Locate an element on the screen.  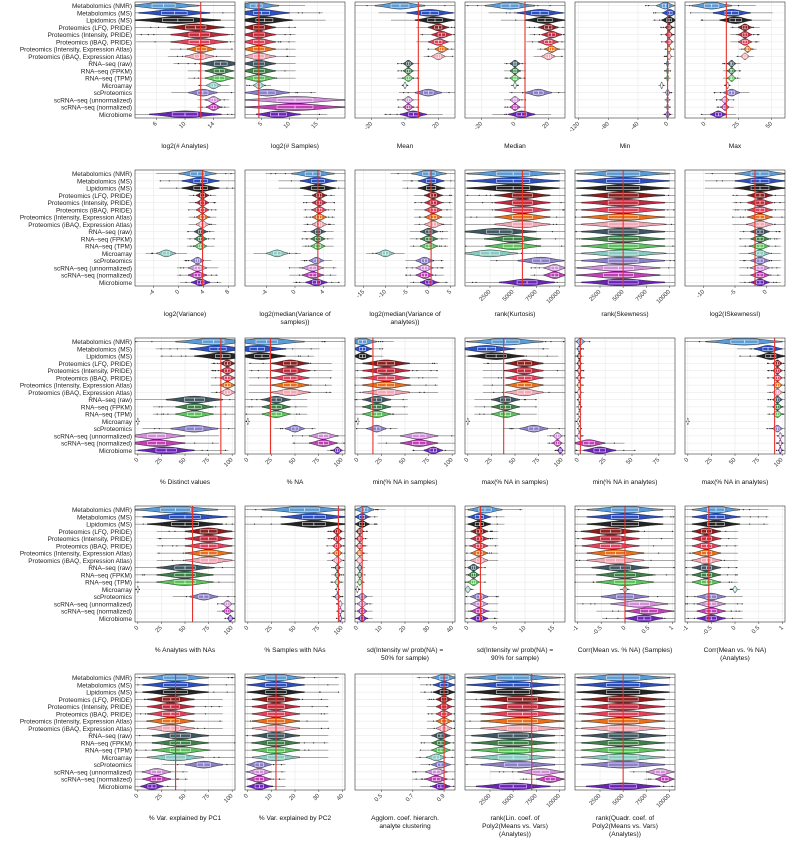
x-axis-title: samples)) is located at coordinates (295, 322).